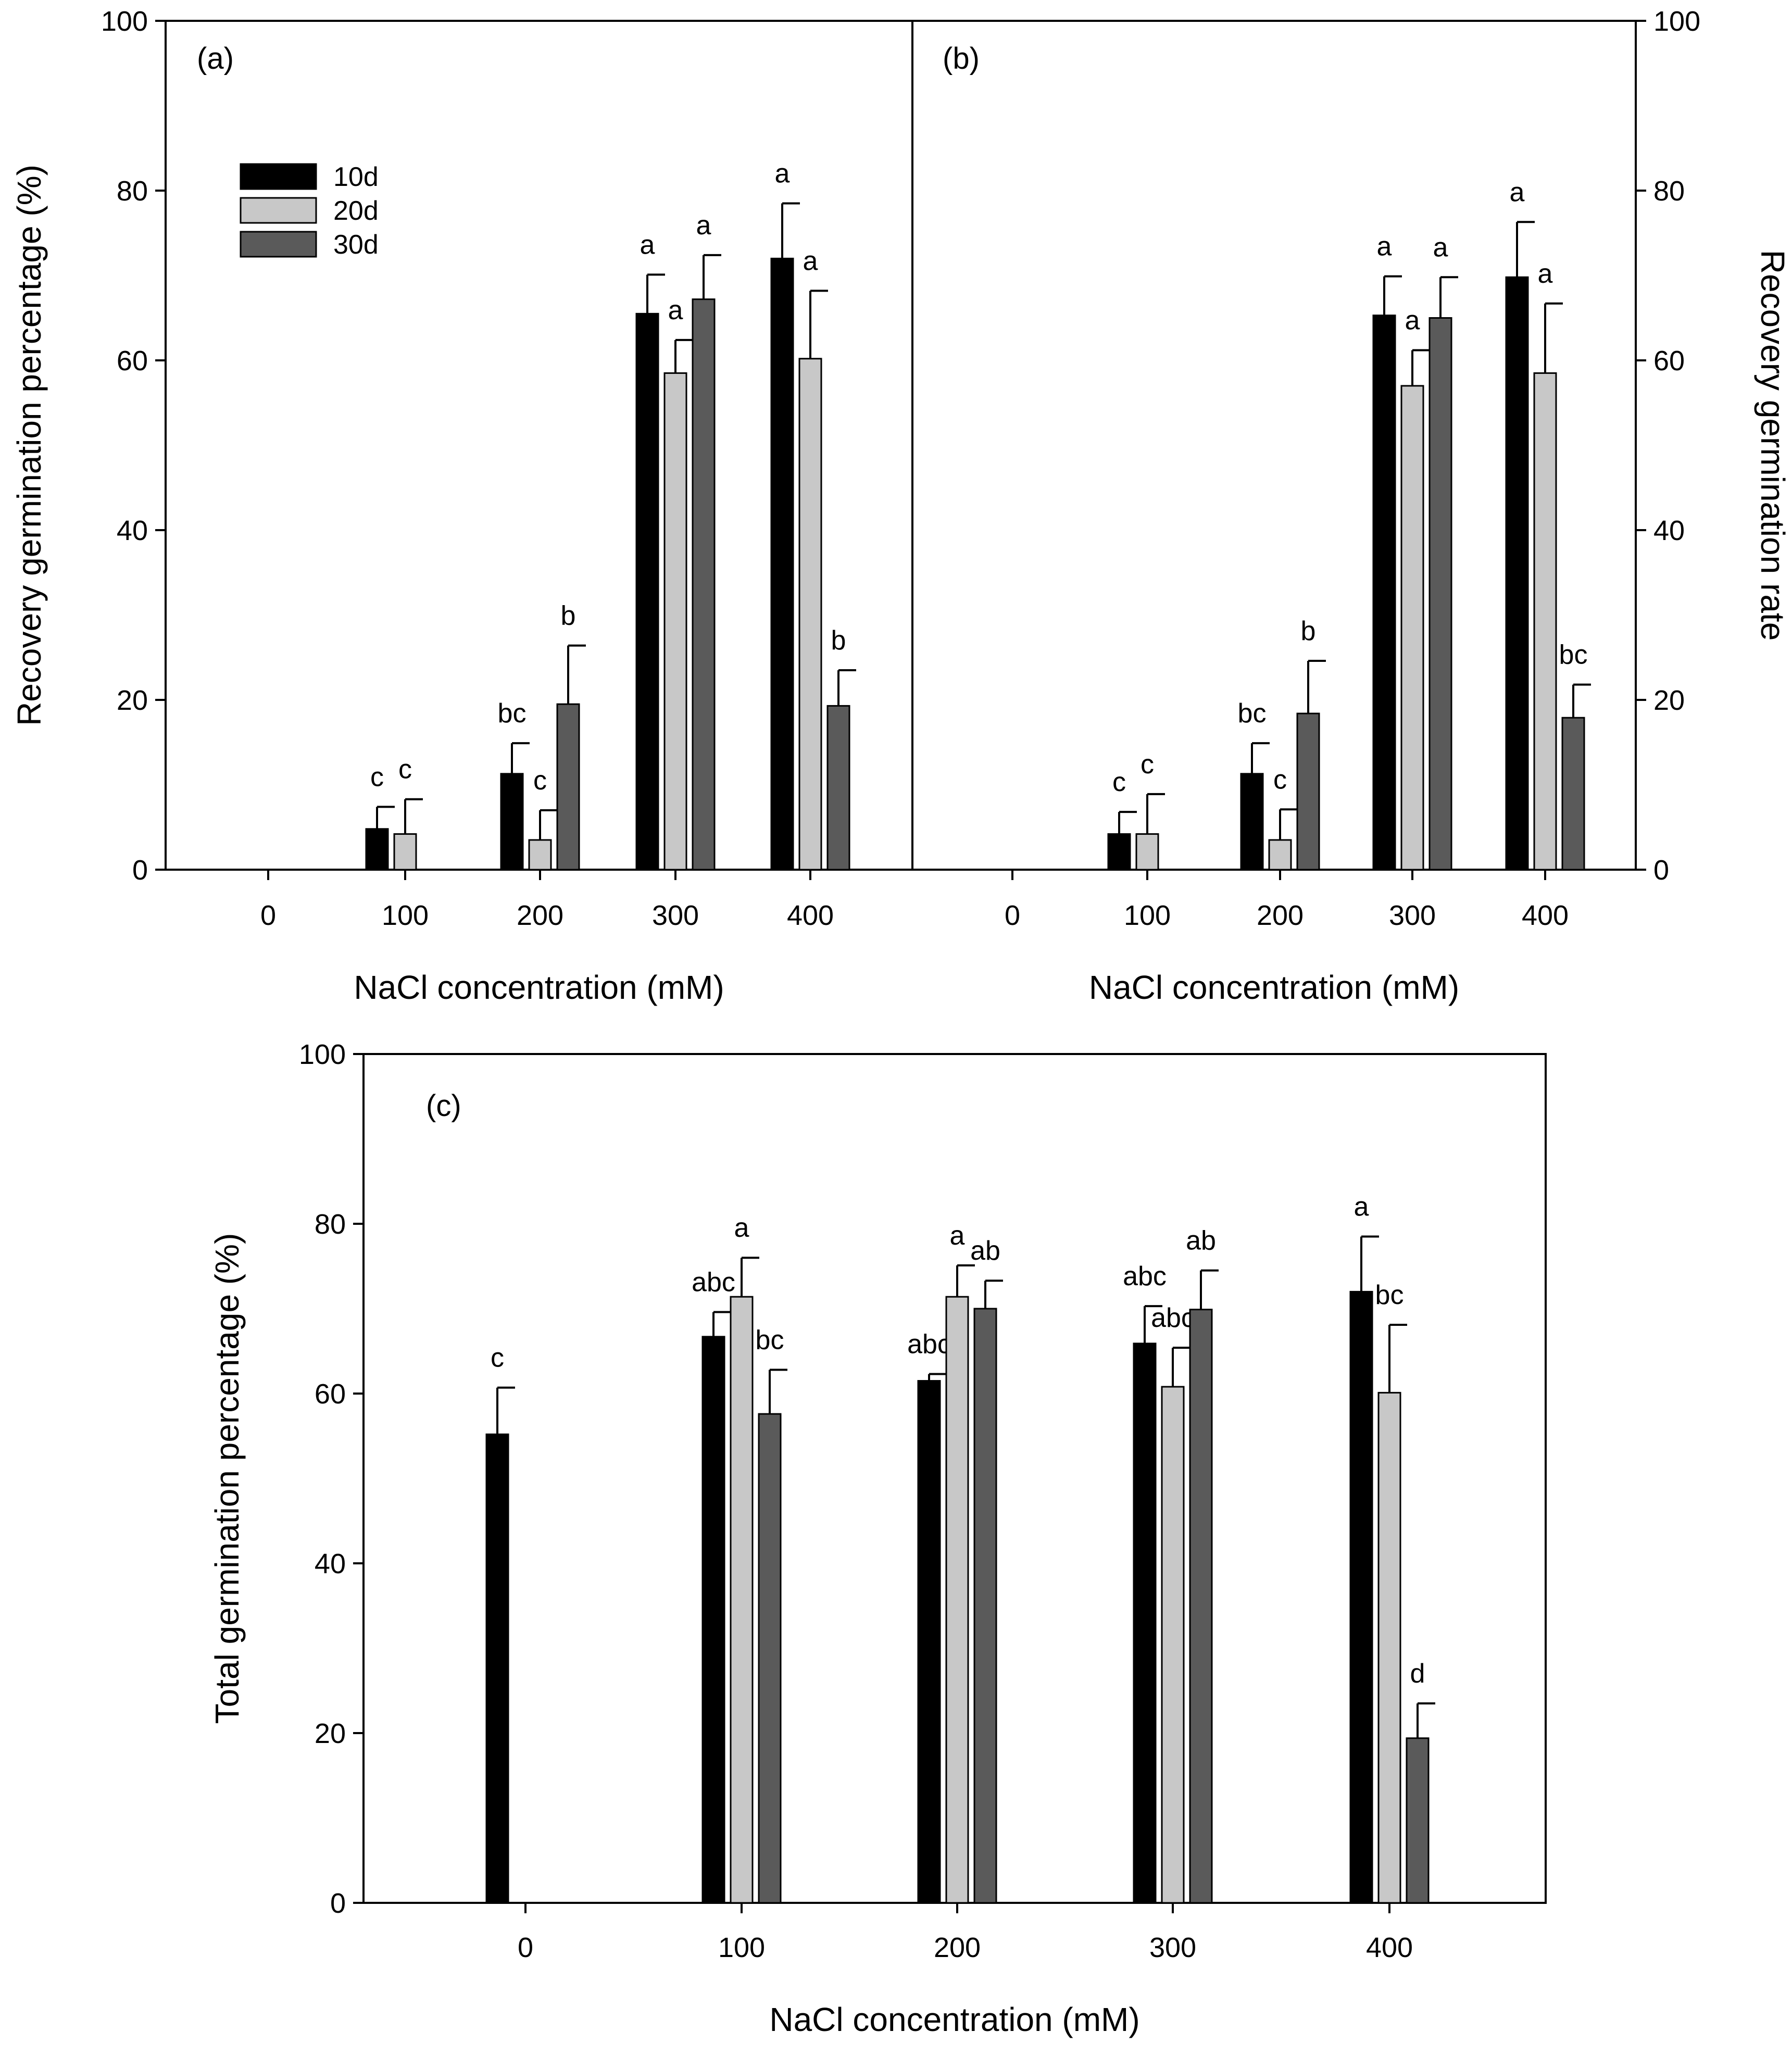 The width and height of the screenshot is (1792, 2057). I want to click on y-tick-label: 40, so click(1669, 530).